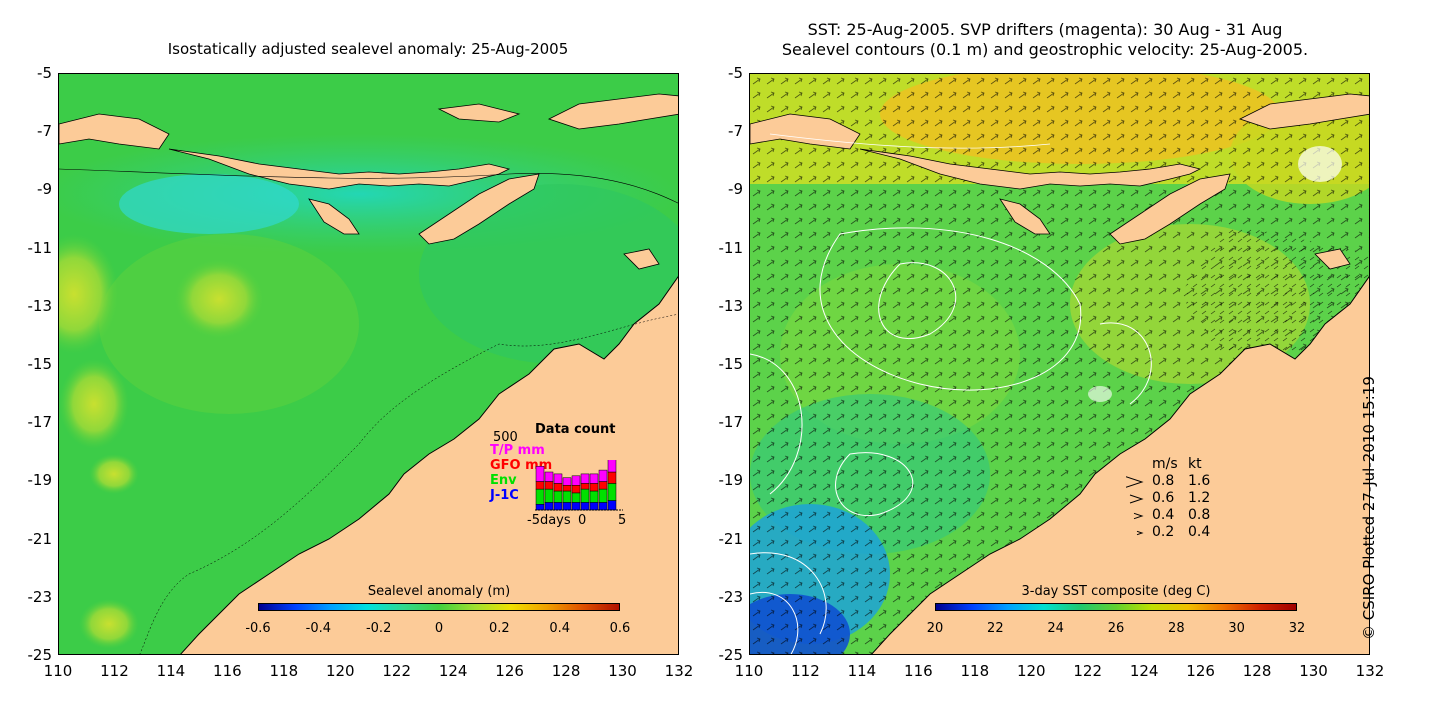 Image resolution: width=1440 pixels, height=720 pixels. I want to click on velocity-ms-value: 0.4, so click(1163, 515).